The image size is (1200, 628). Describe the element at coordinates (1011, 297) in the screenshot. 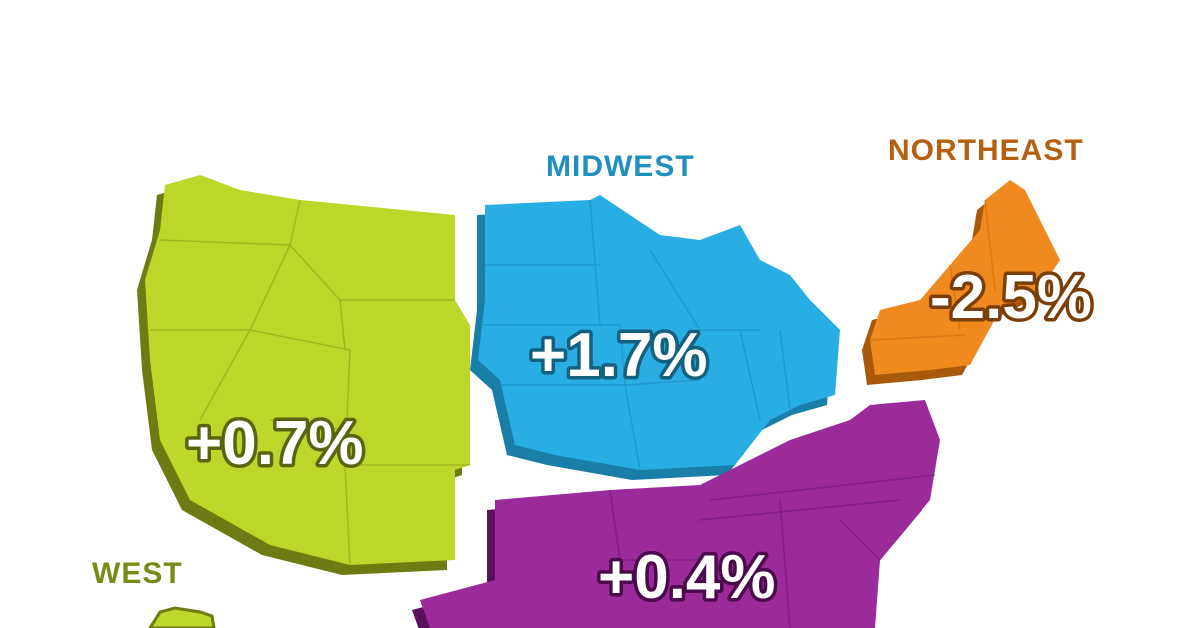

I see `northeast-change-value: -2.5%` at that location.